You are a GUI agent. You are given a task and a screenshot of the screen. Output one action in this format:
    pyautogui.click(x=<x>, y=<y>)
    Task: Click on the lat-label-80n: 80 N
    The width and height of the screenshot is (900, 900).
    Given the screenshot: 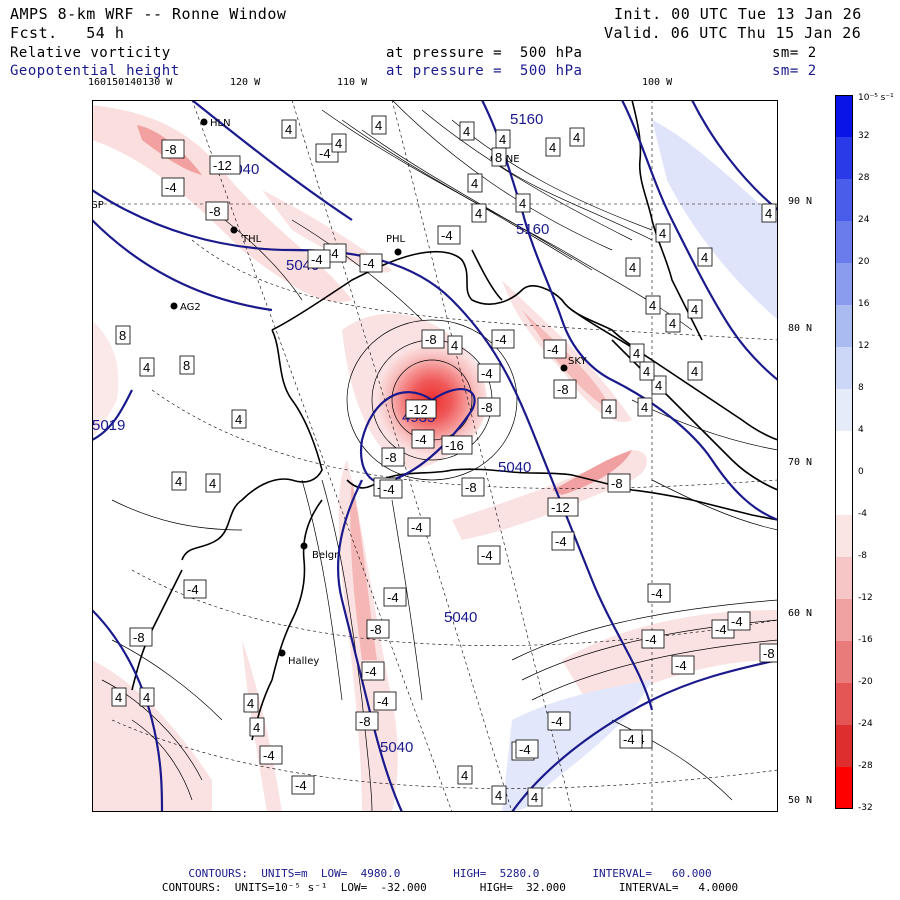 What is the action you would take?
    pyautogui.click(x=800, y=328)
    